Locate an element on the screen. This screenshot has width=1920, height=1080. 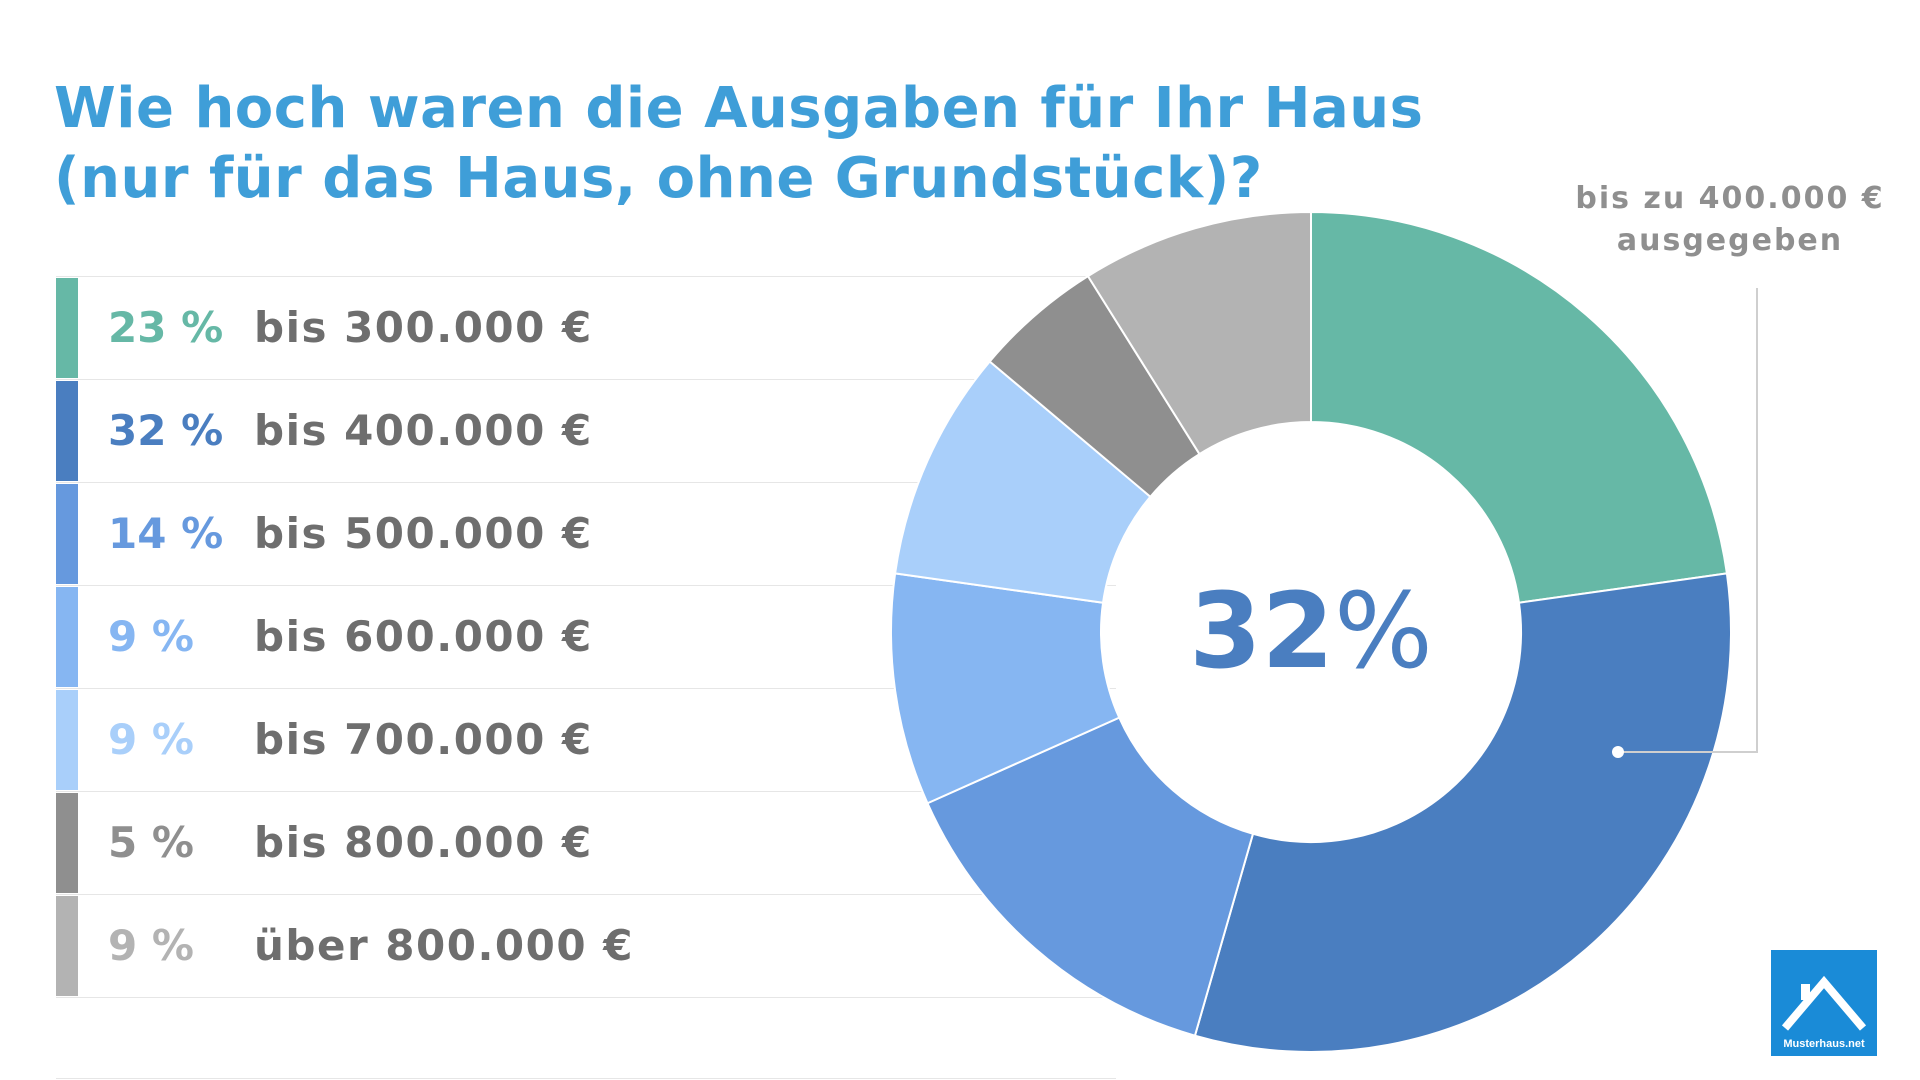
legend-row: 9 % bis 600.000 € is located at coordinates (586, 637).